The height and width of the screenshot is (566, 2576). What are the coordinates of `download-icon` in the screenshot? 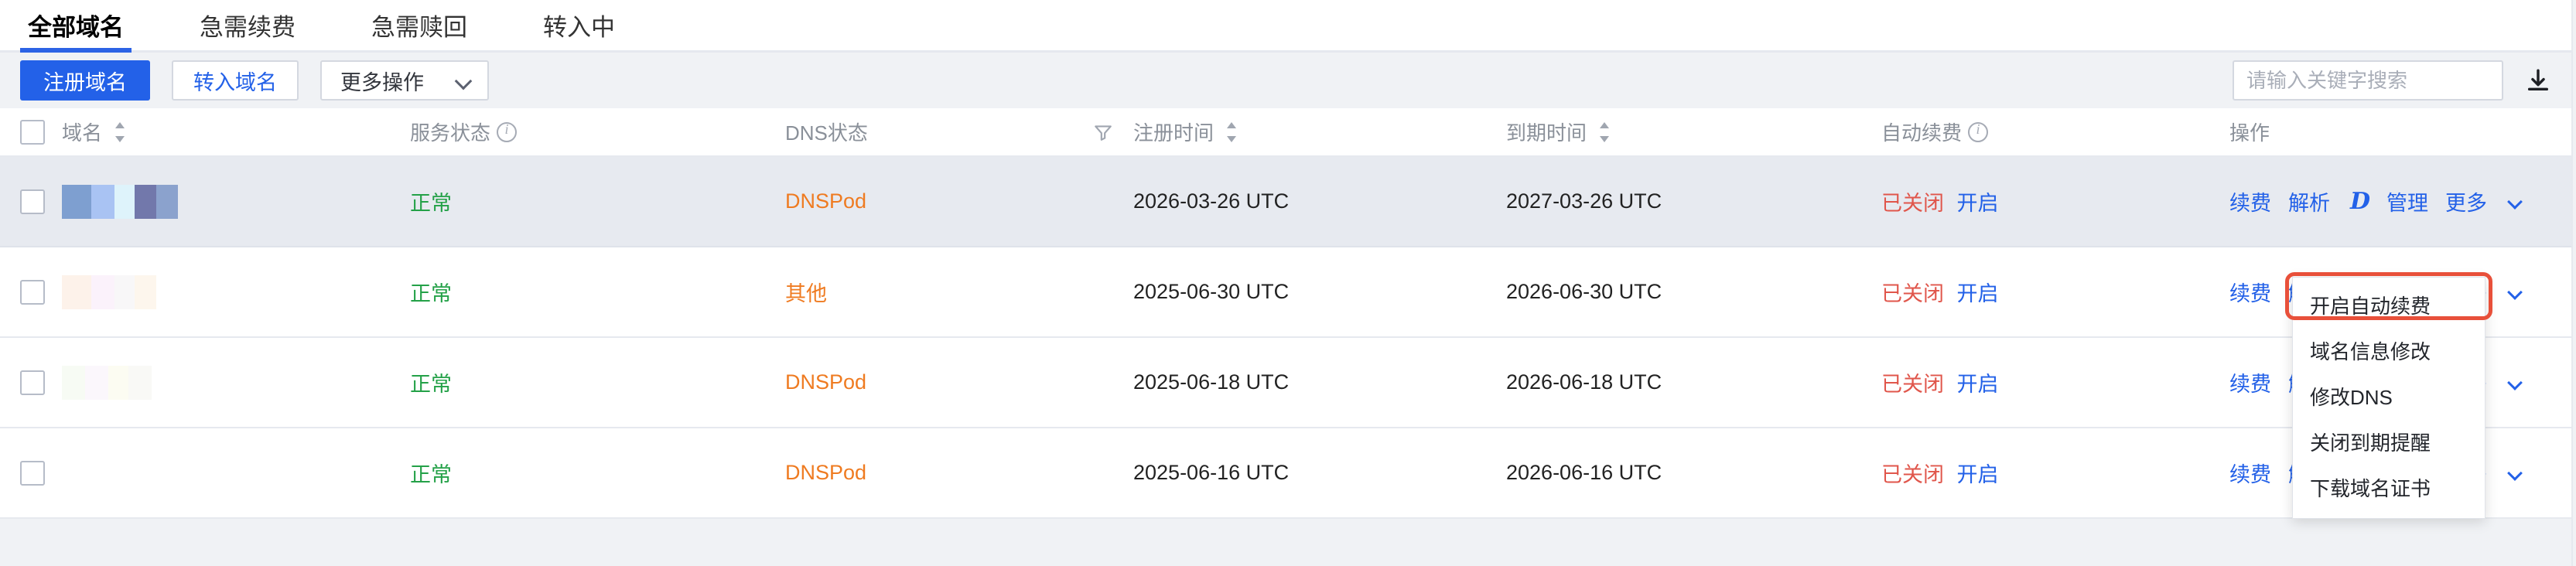 It's located at (2538, 80).